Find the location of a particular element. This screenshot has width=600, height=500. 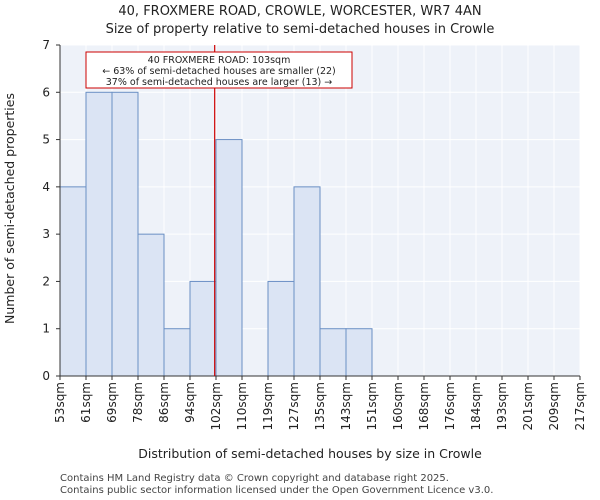

y-tick-label: 5 is located at coordinates (46, 140).